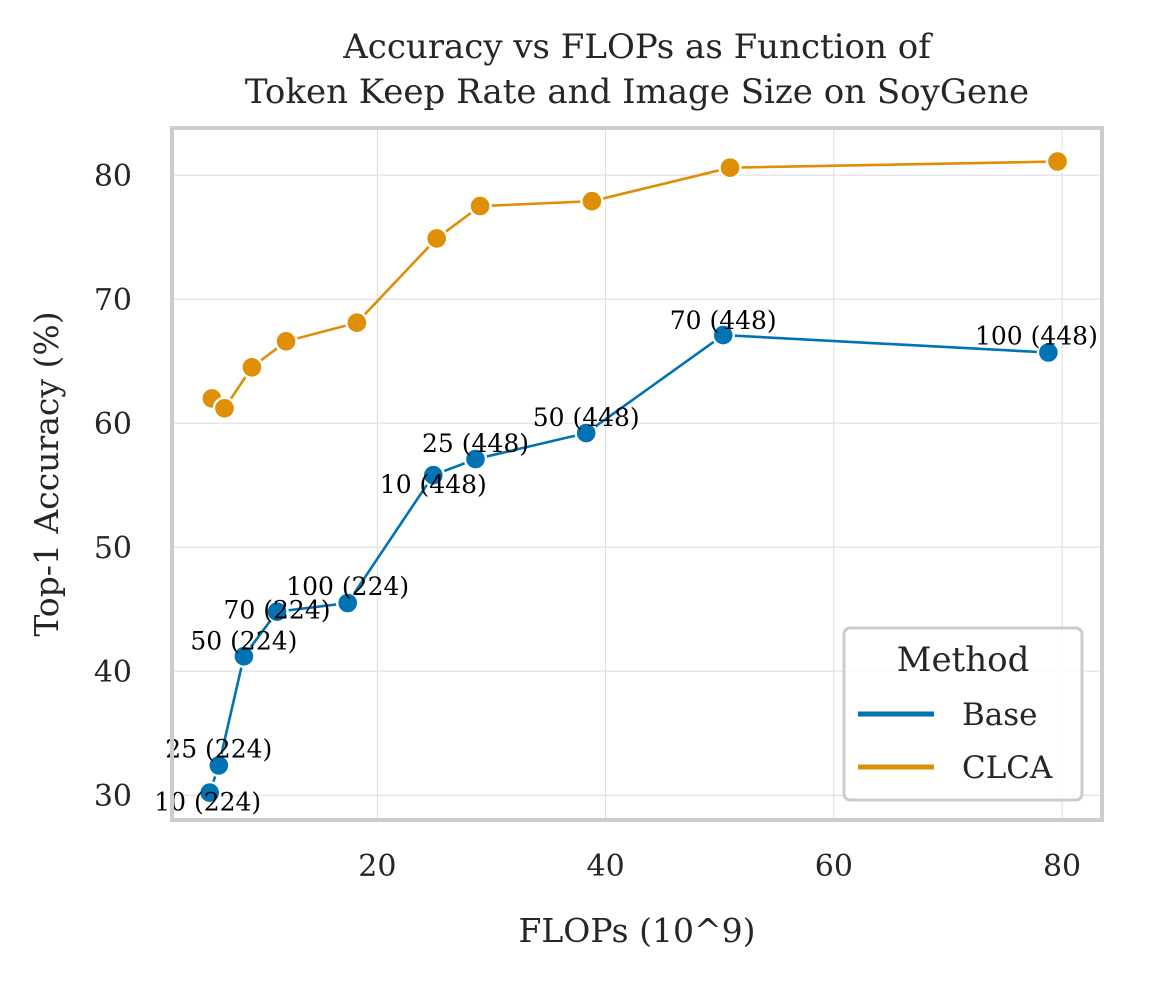 This screenshot has height=985, width=1149. I want to click on point-label-base-3: 70 (224), so click(277, 610).